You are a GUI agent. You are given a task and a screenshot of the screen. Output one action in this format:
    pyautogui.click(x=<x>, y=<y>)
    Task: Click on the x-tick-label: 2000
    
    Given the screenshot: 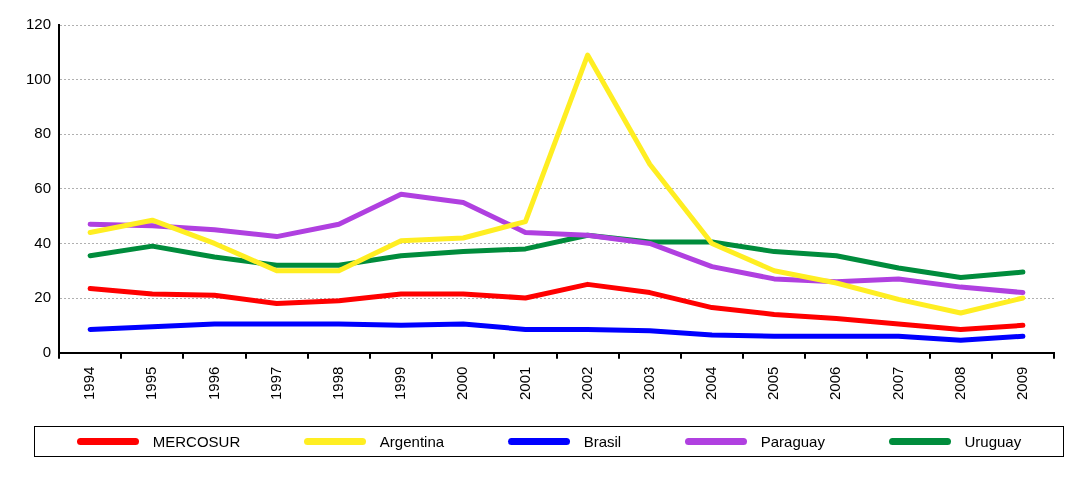 What is the action you would take?
    pyautogui.click(x=462, y=383)
    